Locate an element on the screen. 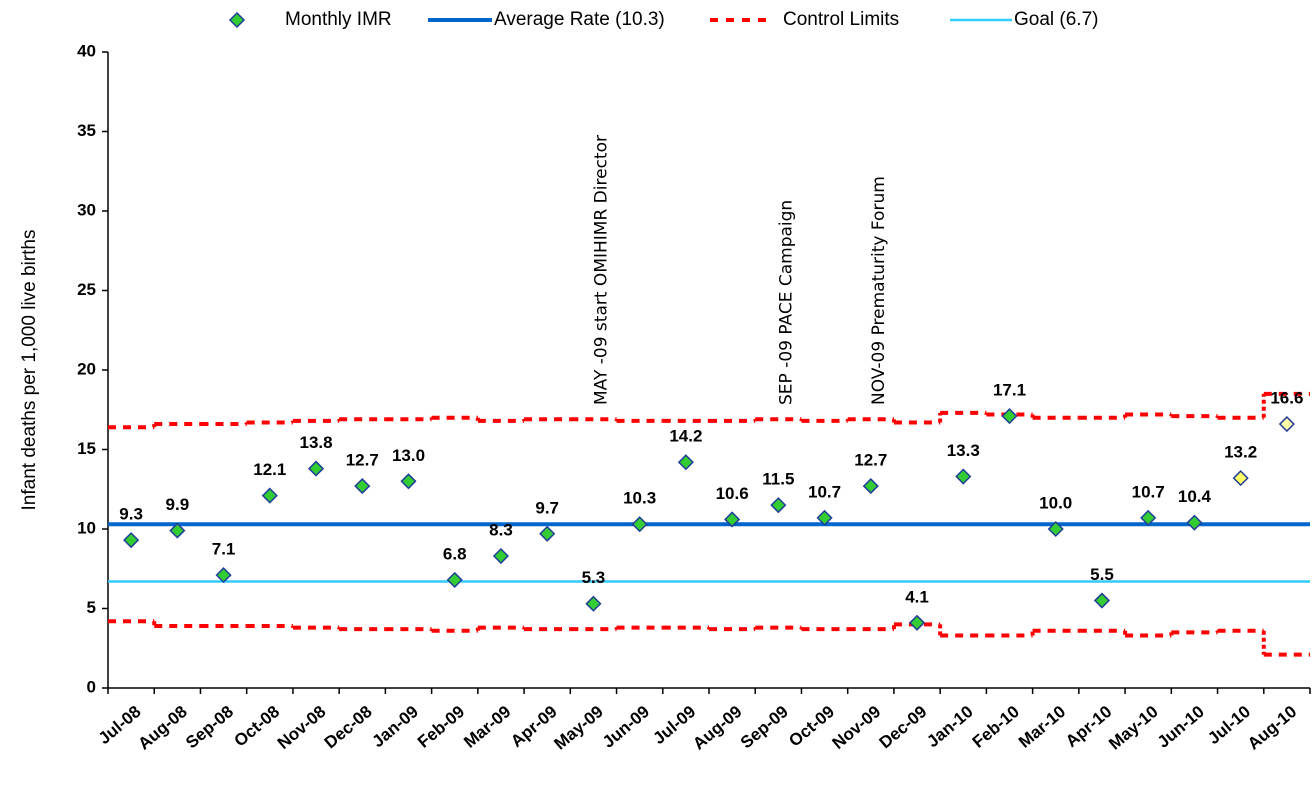 This screenshot has height=789, width=1315. data-label: 10.3 is located at coordinates (639, 498).